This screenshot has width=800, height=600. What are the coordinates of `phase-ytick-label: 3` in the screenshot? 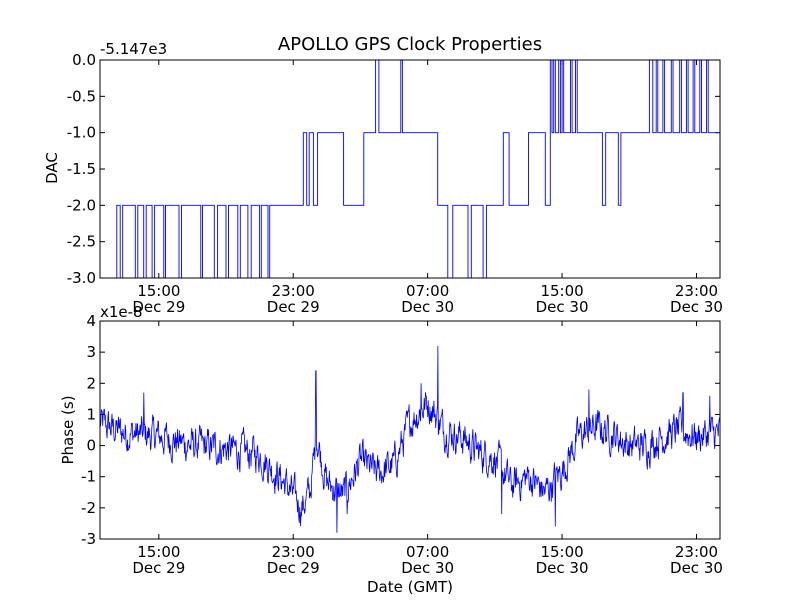 It's located at (91, 352).